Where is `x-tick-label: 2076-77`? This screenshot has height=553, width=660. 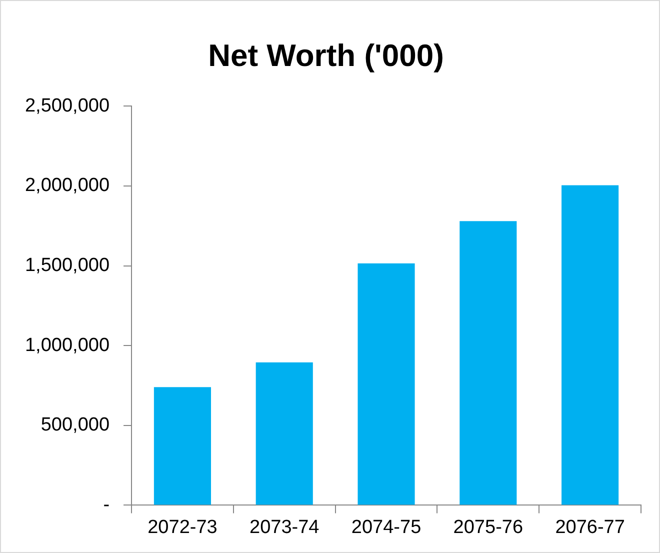
x-tick-label: 2076-77 is located at coordinates (590, 527).